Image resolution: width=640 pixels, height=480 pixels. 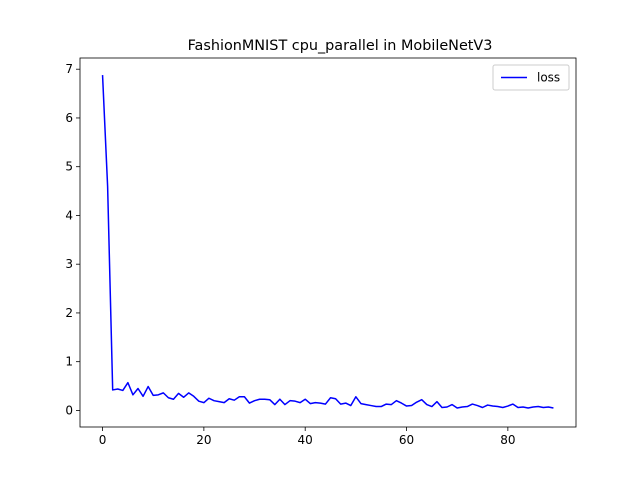 What do you see at coordinates (69, 69) in the screenshot?
I see `y-tick-label: 7` at bounding box center [69, 69].